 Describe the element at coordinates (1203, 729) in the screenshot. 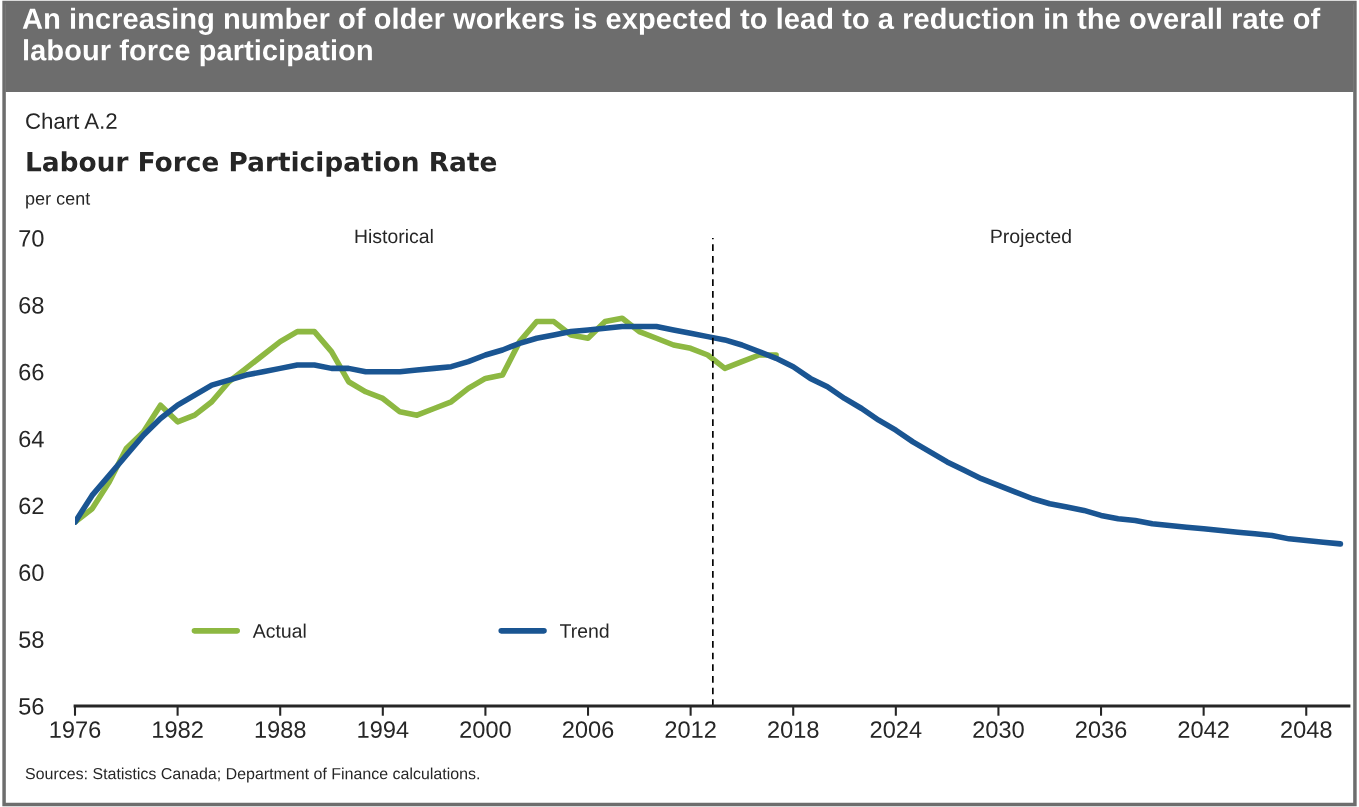

I see `x-tick-label: 2042` at that location.